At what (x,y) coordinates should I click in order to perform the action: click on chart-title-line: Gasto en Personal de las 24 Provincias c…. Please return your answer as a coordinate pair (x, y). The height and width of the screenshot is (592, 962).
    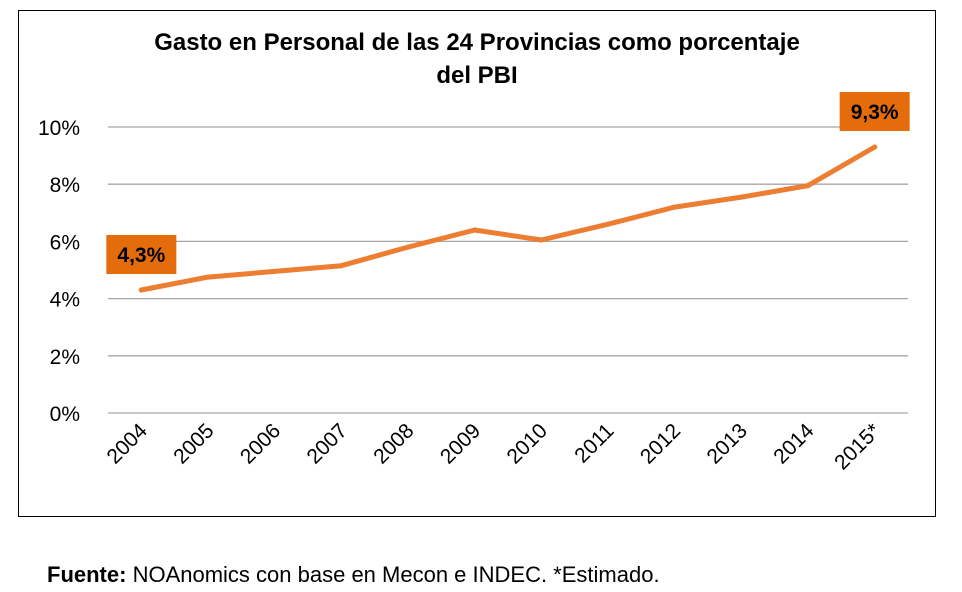
    Looking at the image, I should click on (477, 42).